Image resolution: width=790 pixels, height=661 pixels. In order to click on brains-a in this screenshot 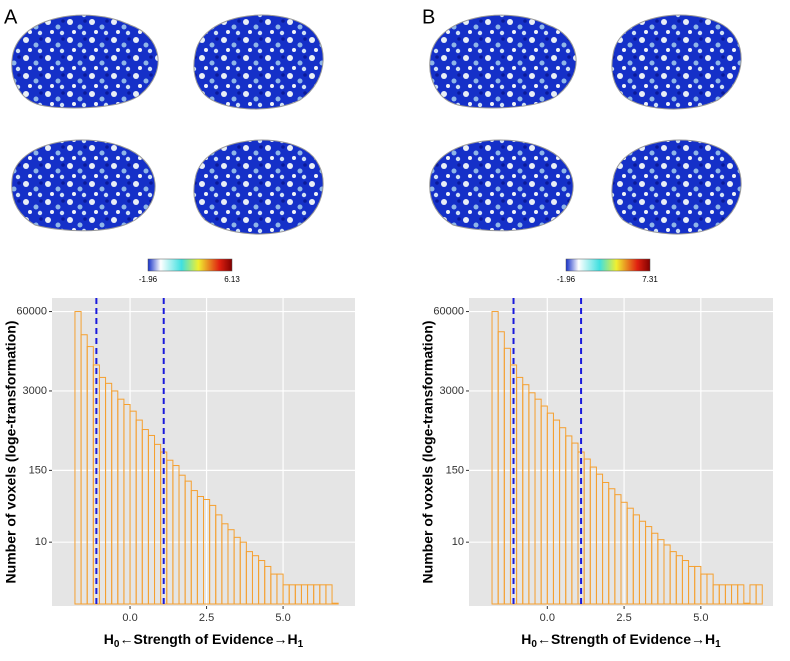, I will do `click(167, 124)`.